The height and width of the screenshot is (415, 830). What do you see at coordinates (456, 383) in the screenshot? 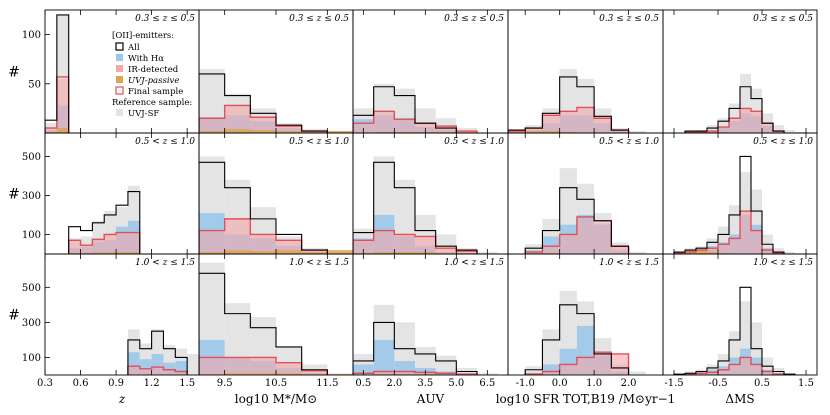
I see `x-tick-label: 5.0` at bounding box center [456, 383].